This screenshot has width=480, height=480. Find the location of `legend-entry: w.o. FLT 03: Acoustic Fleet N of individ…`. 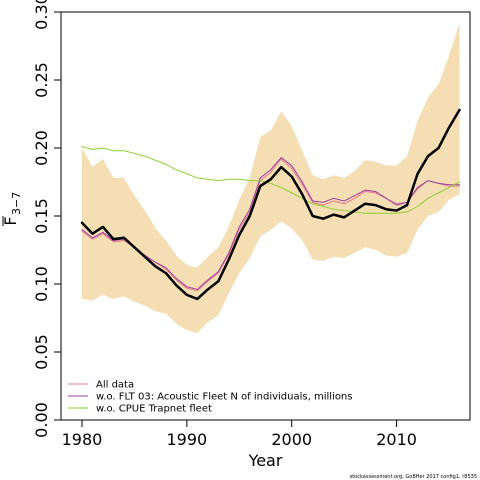

legend-entry: w.o. FLT 03: Acoustic Fleet N of individ… is located at coordinates (224, 397).